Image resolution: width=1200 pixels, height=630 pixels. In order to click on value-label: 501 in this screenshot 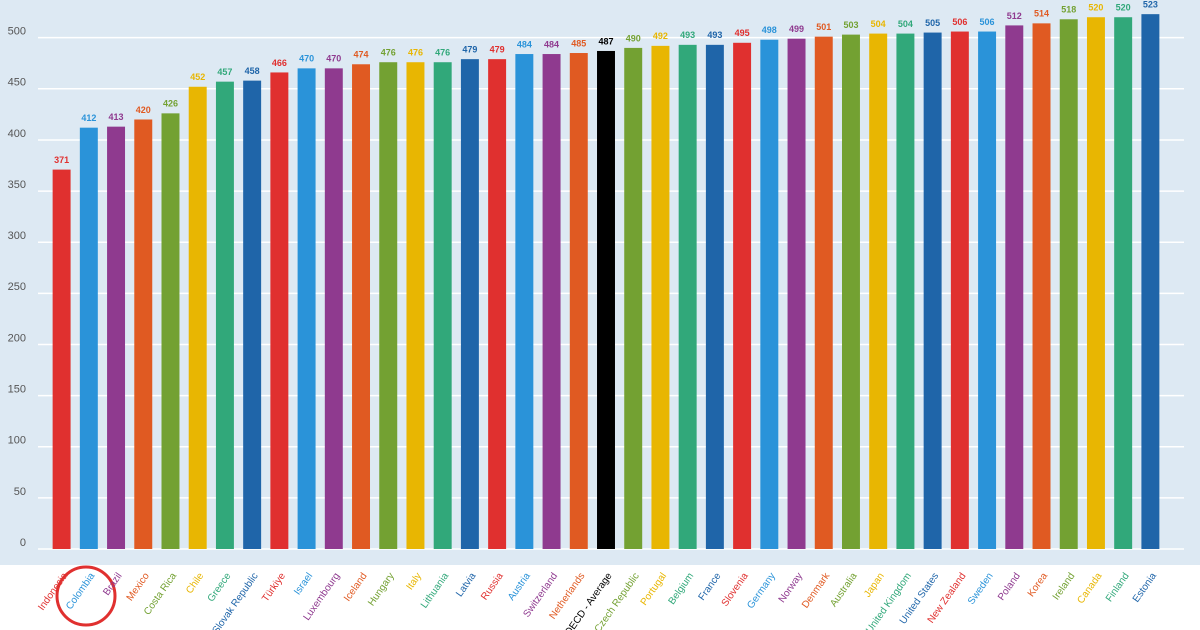, I will do `click(823, 27)`.